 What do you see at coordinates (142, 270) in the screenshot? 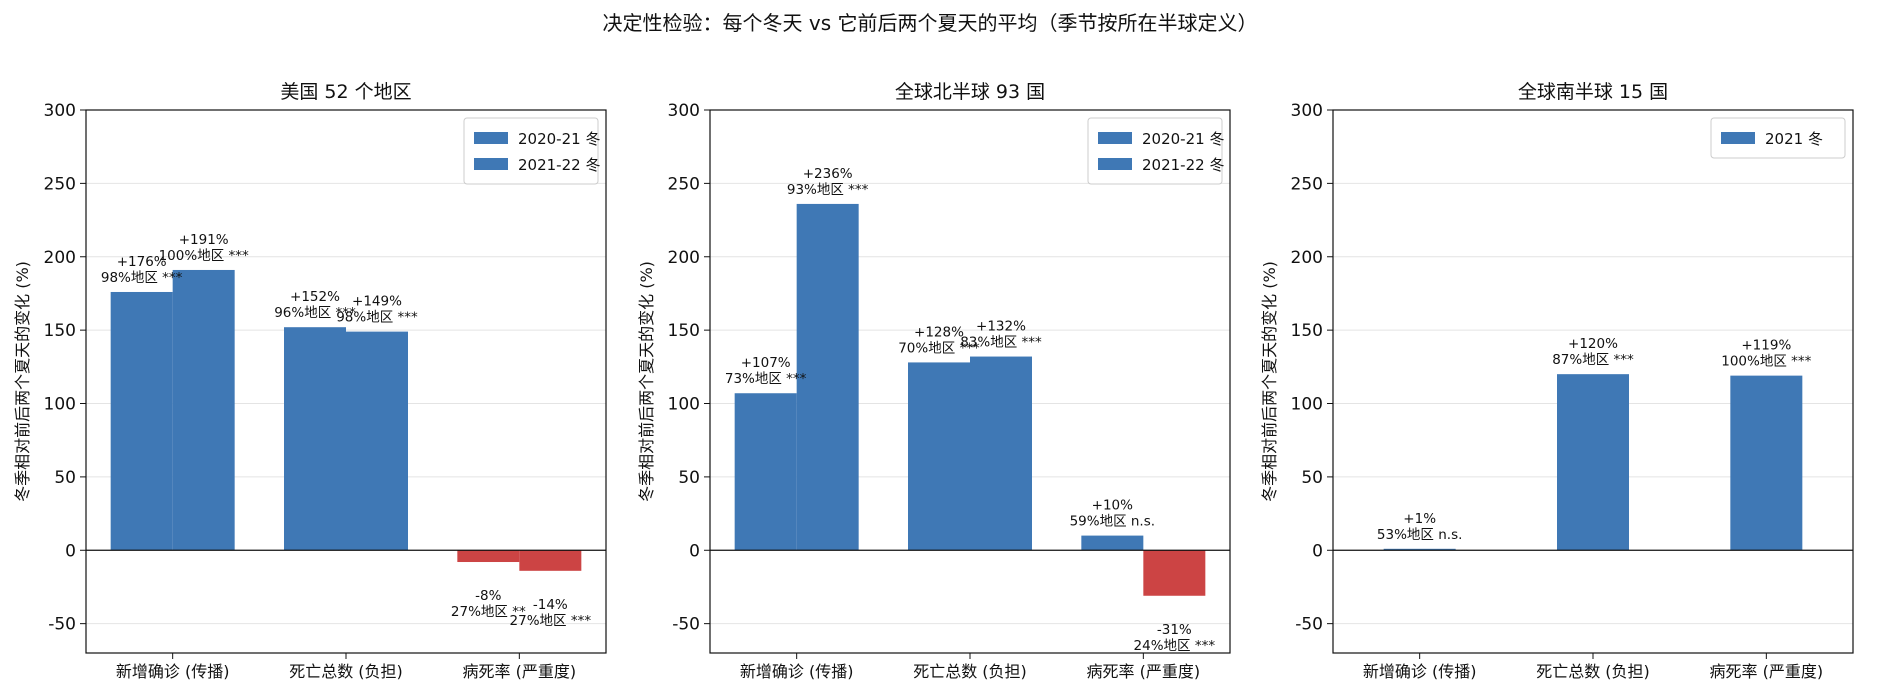
I see `data-label: +176% 98%地区 ***` at bounding box center [142, 270].